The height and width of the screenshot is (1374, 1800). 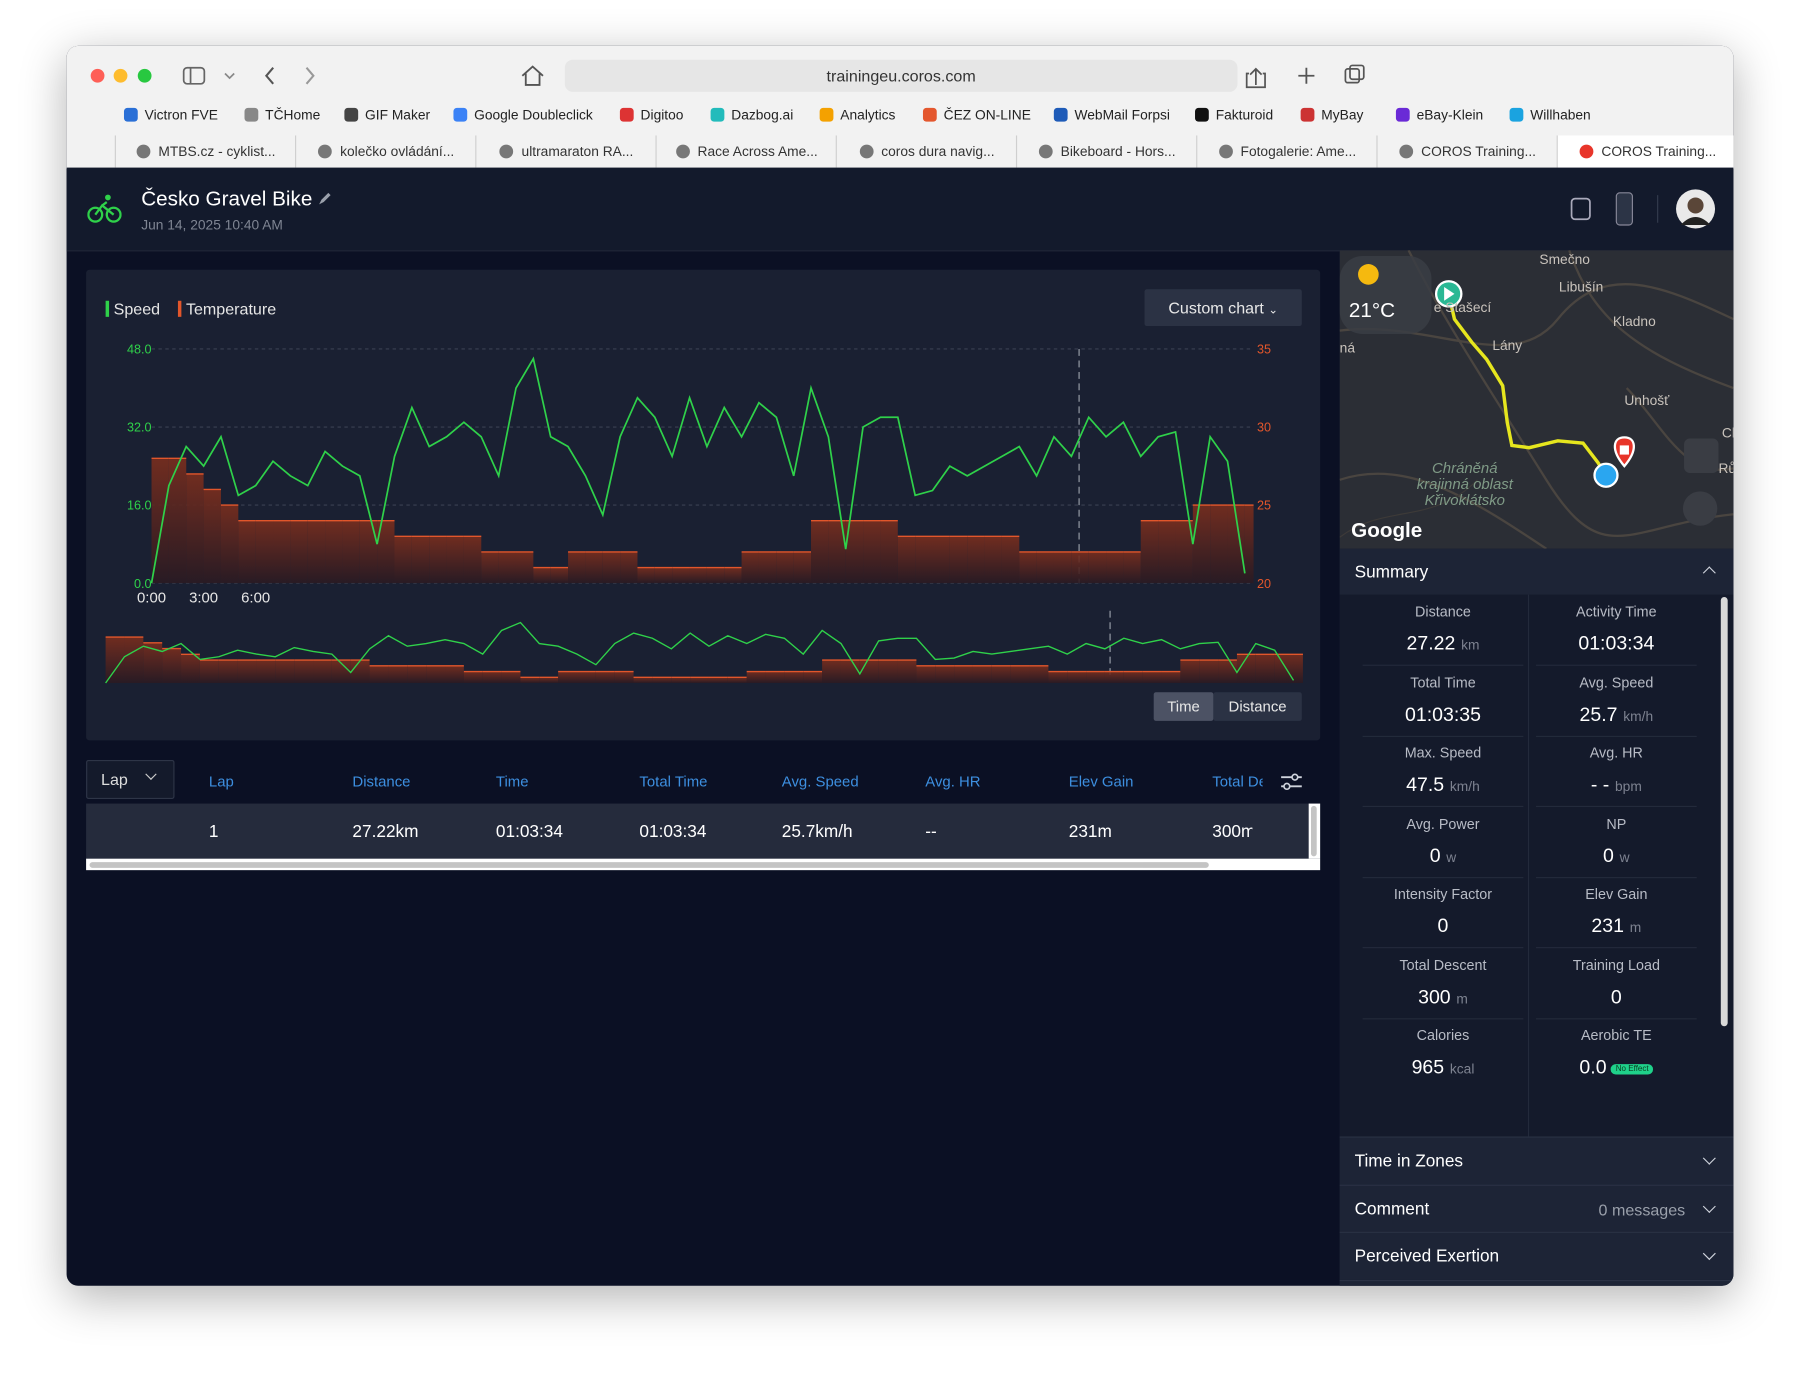 I want to click on custom-chart-button: Custom chart ⌄, so click(x=1223, y=307).